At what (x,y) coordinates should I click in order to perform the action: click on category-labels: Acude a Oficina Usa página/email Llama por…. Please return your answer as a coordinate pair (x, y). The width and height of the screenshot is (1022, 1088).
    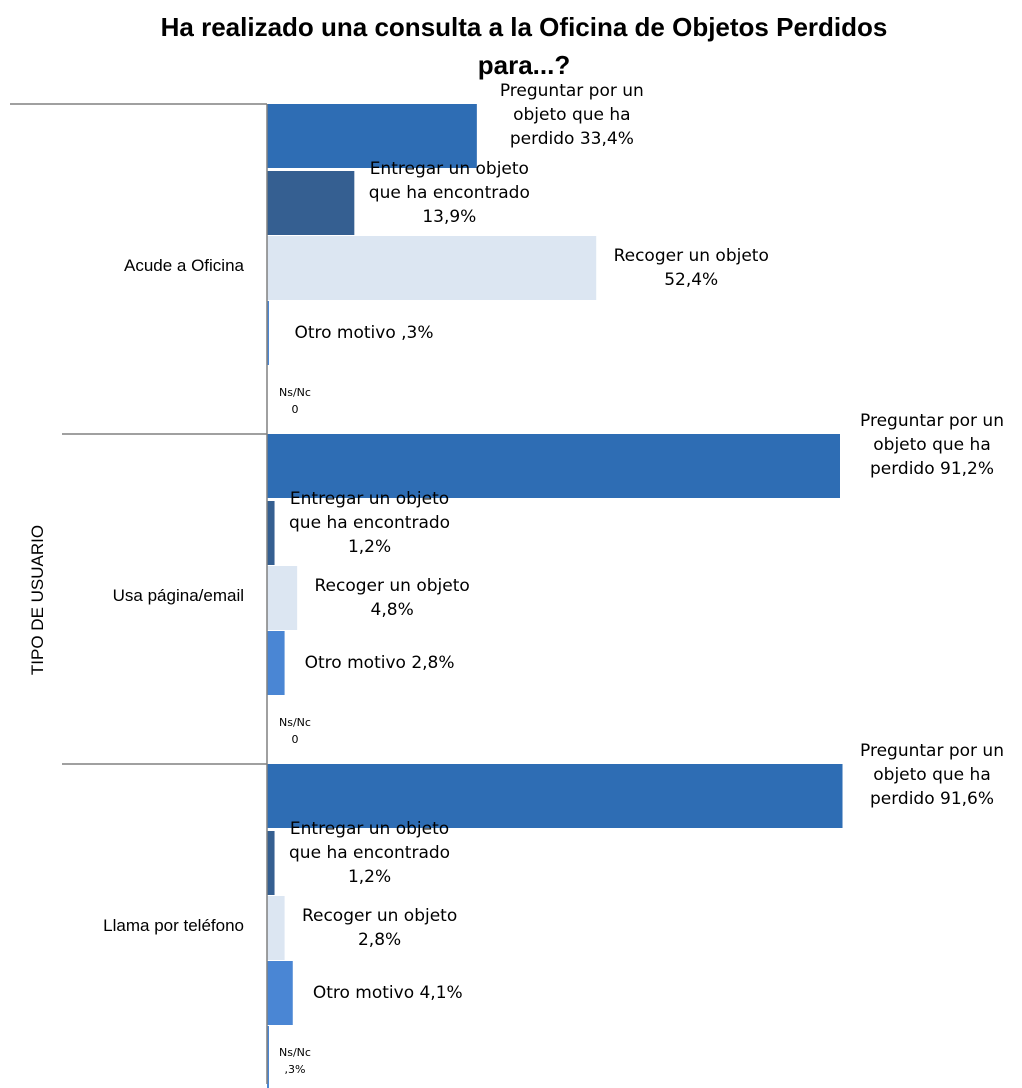
    Looking at the image, I should click on (173, 595).